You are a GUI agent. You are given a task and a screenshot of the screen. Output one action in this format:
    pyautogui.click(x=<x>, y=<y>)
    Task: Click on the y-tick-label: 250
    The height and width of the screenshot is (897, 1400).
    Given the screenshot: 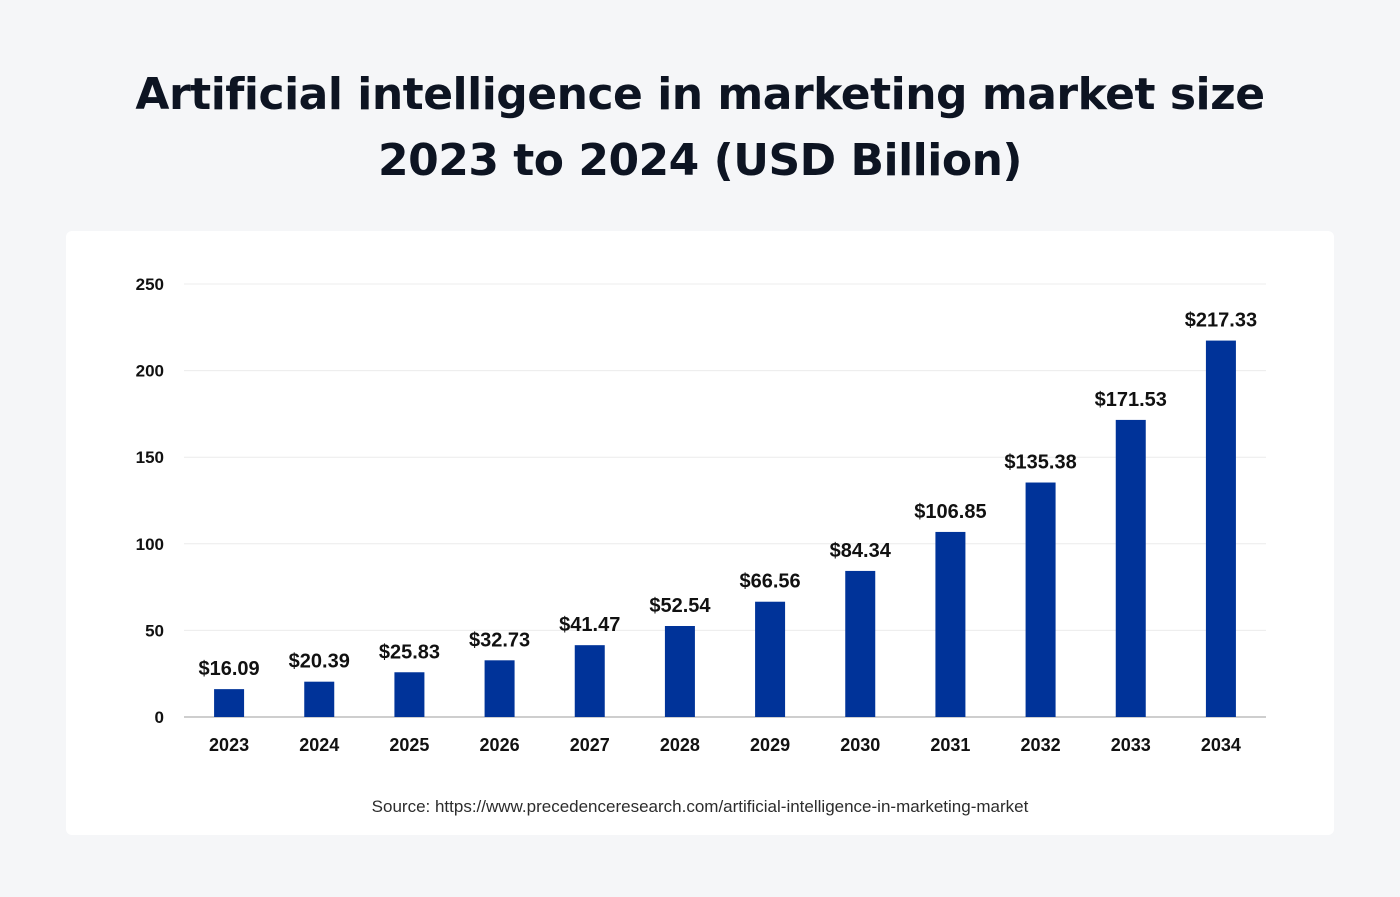 What is the action you would take?
    pyautogui.click(x=150, y=284)
    